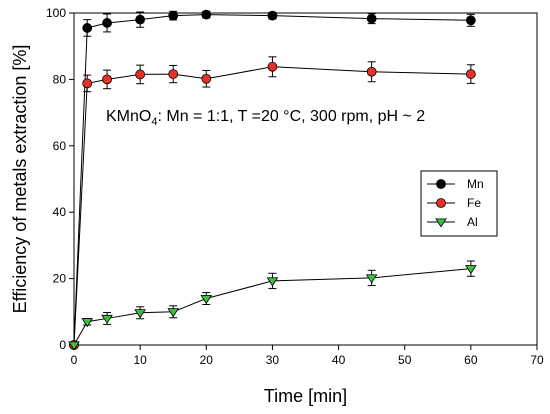  Describe the element at coordinates (128, 116) in the screenshot. I see `annotation-prefix: KMnO` at that location.